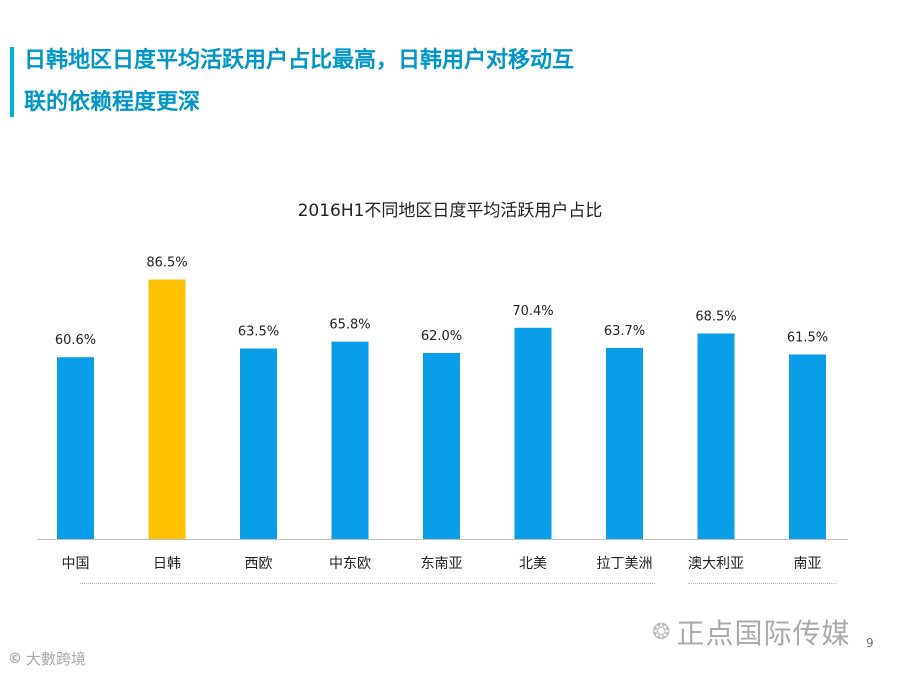 This screenshot has height=675, width=900. What do you see at coordinates (450, 211) in the screenshot?
I see `chart-title: 2016H1不同地区日度平均活跃用户占比` at bounding box center [450, 211].